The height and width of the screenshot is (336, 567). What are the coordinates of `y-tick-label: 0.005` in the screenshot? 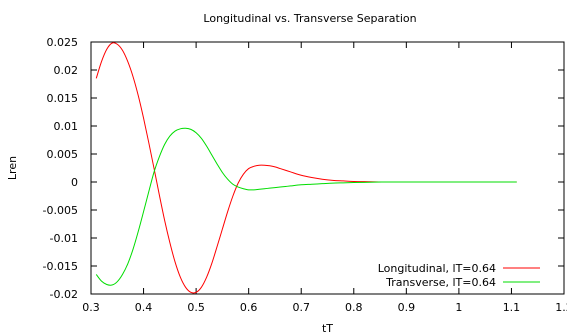 It's located at (63, 154).